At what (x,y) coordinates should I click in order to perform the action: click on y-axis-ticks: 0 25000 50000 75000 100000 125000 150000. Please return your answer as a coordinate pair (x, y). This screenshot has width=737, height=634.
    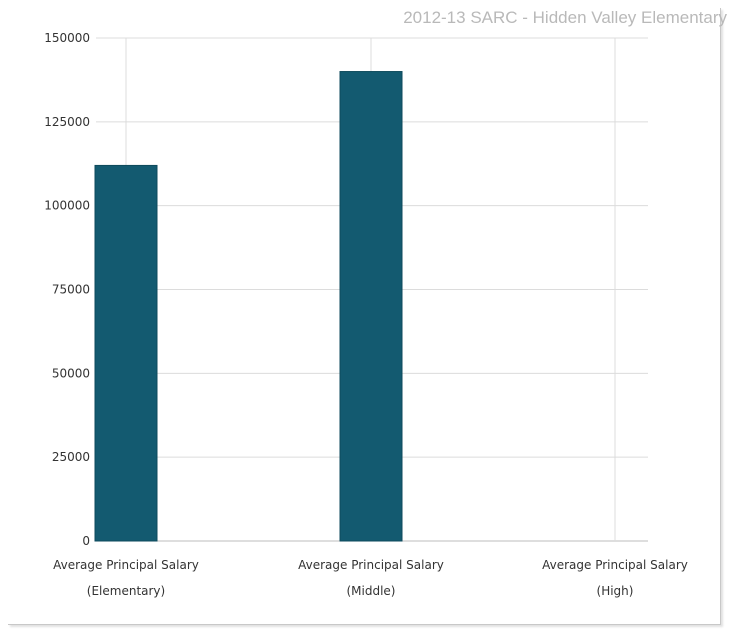
    Looking at the image, I should click on (67, 289).